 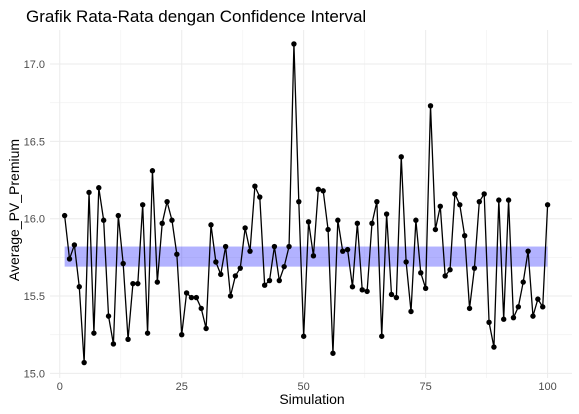 I want to click on y-tick-label: 17.0, so click(x=34, y=65).